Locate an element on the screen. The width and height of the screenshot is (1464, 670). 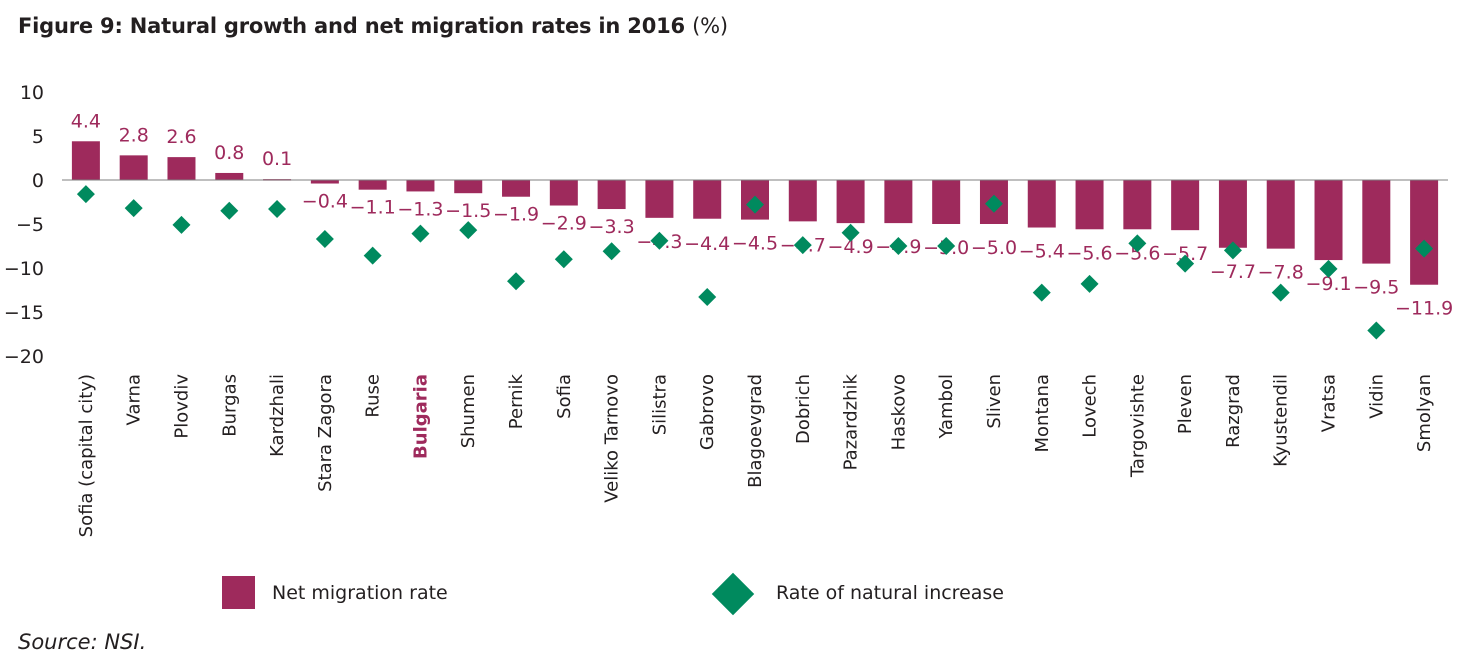
x-category-label: Pleven is located at coordinates (1185, 404).